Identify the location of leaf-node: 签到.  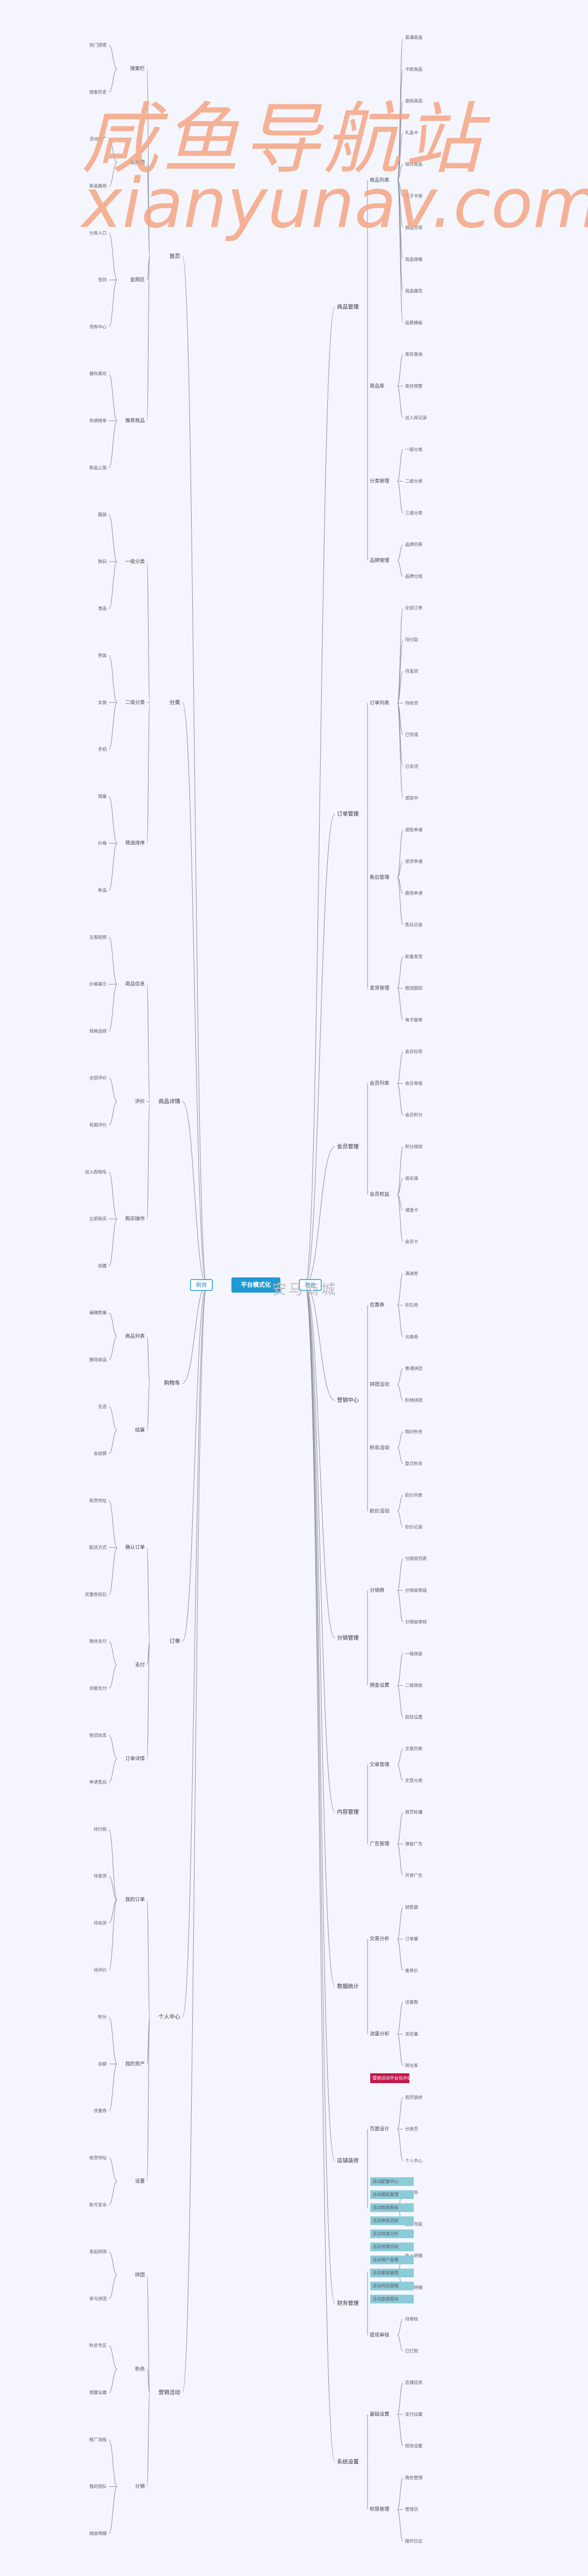
(102, 279).